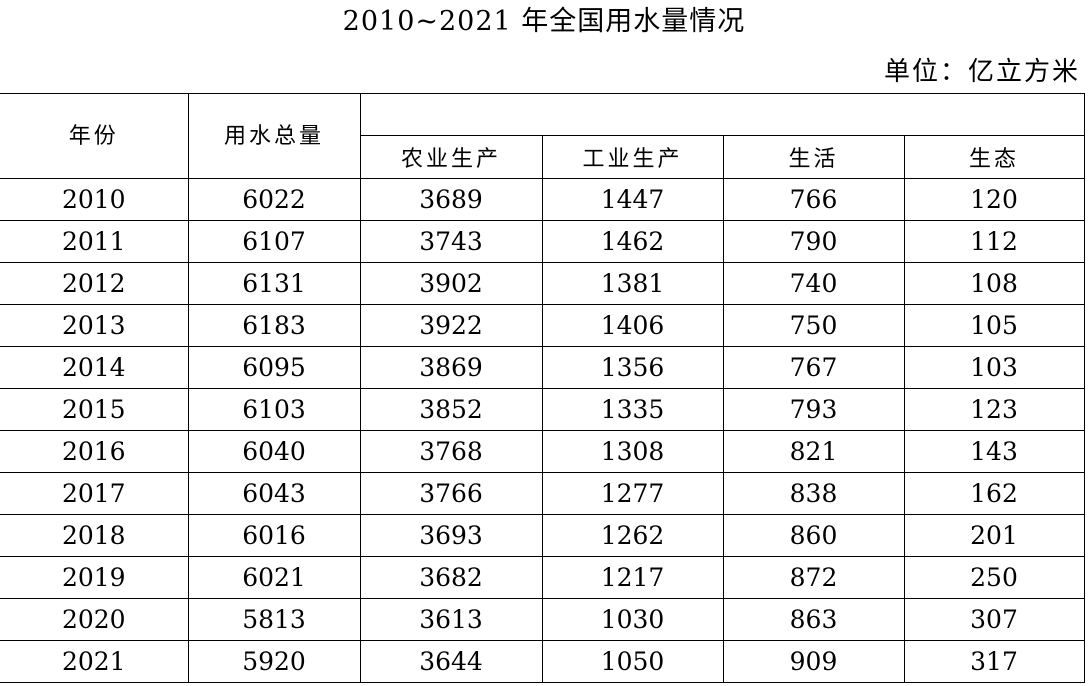 Image resolution: width=1088 pixels, height=686 pixels. Describe the element at coordinates (451, 619) in the screenshot. I see `cell-agriculture: 3613` at that location.